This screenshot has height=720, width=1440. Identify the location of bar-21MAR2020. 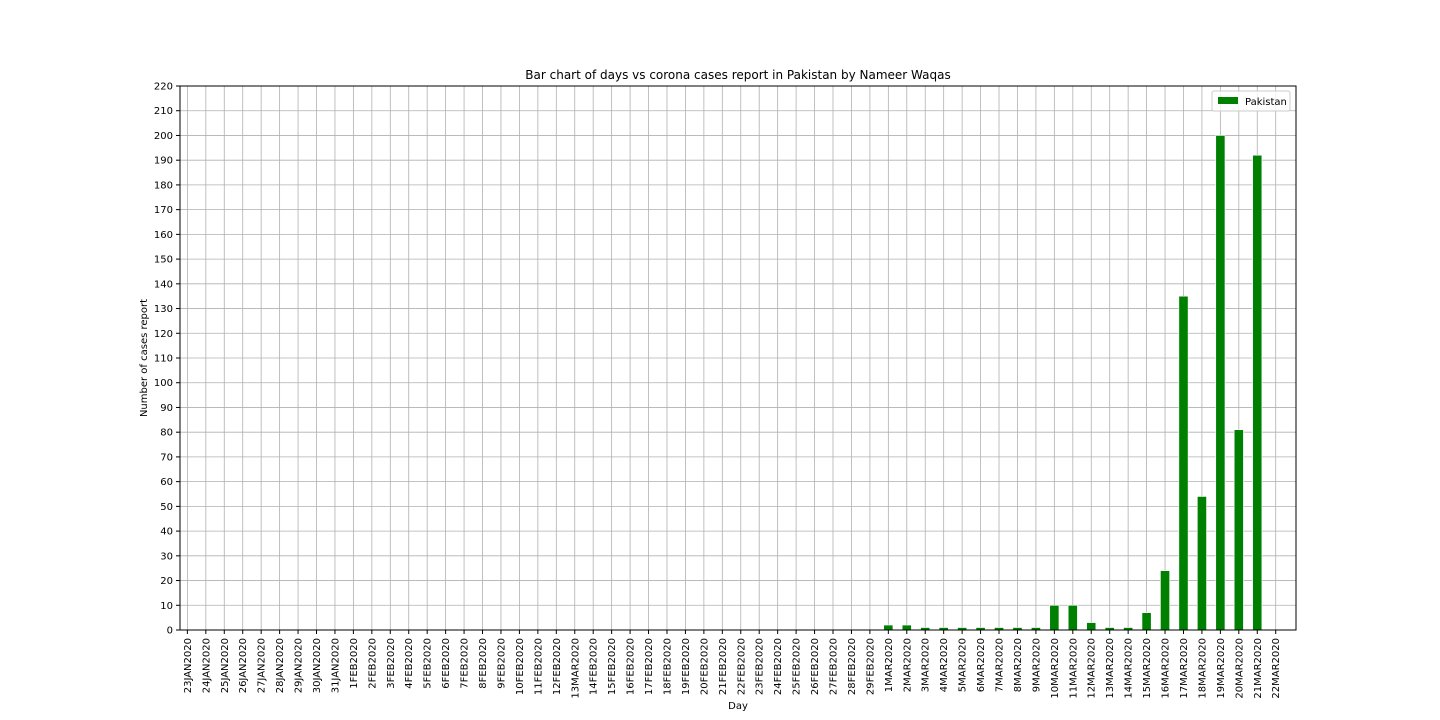
(1257, 392).